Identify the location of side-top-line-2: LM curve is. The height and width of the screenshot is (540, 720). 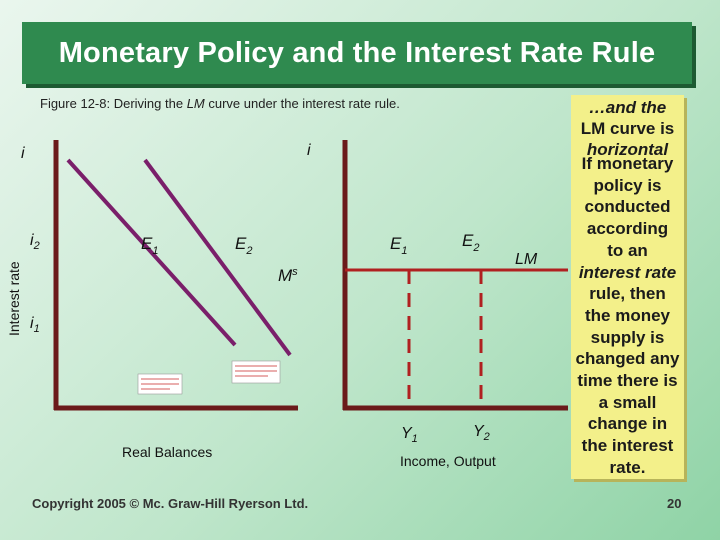
(627, 128).